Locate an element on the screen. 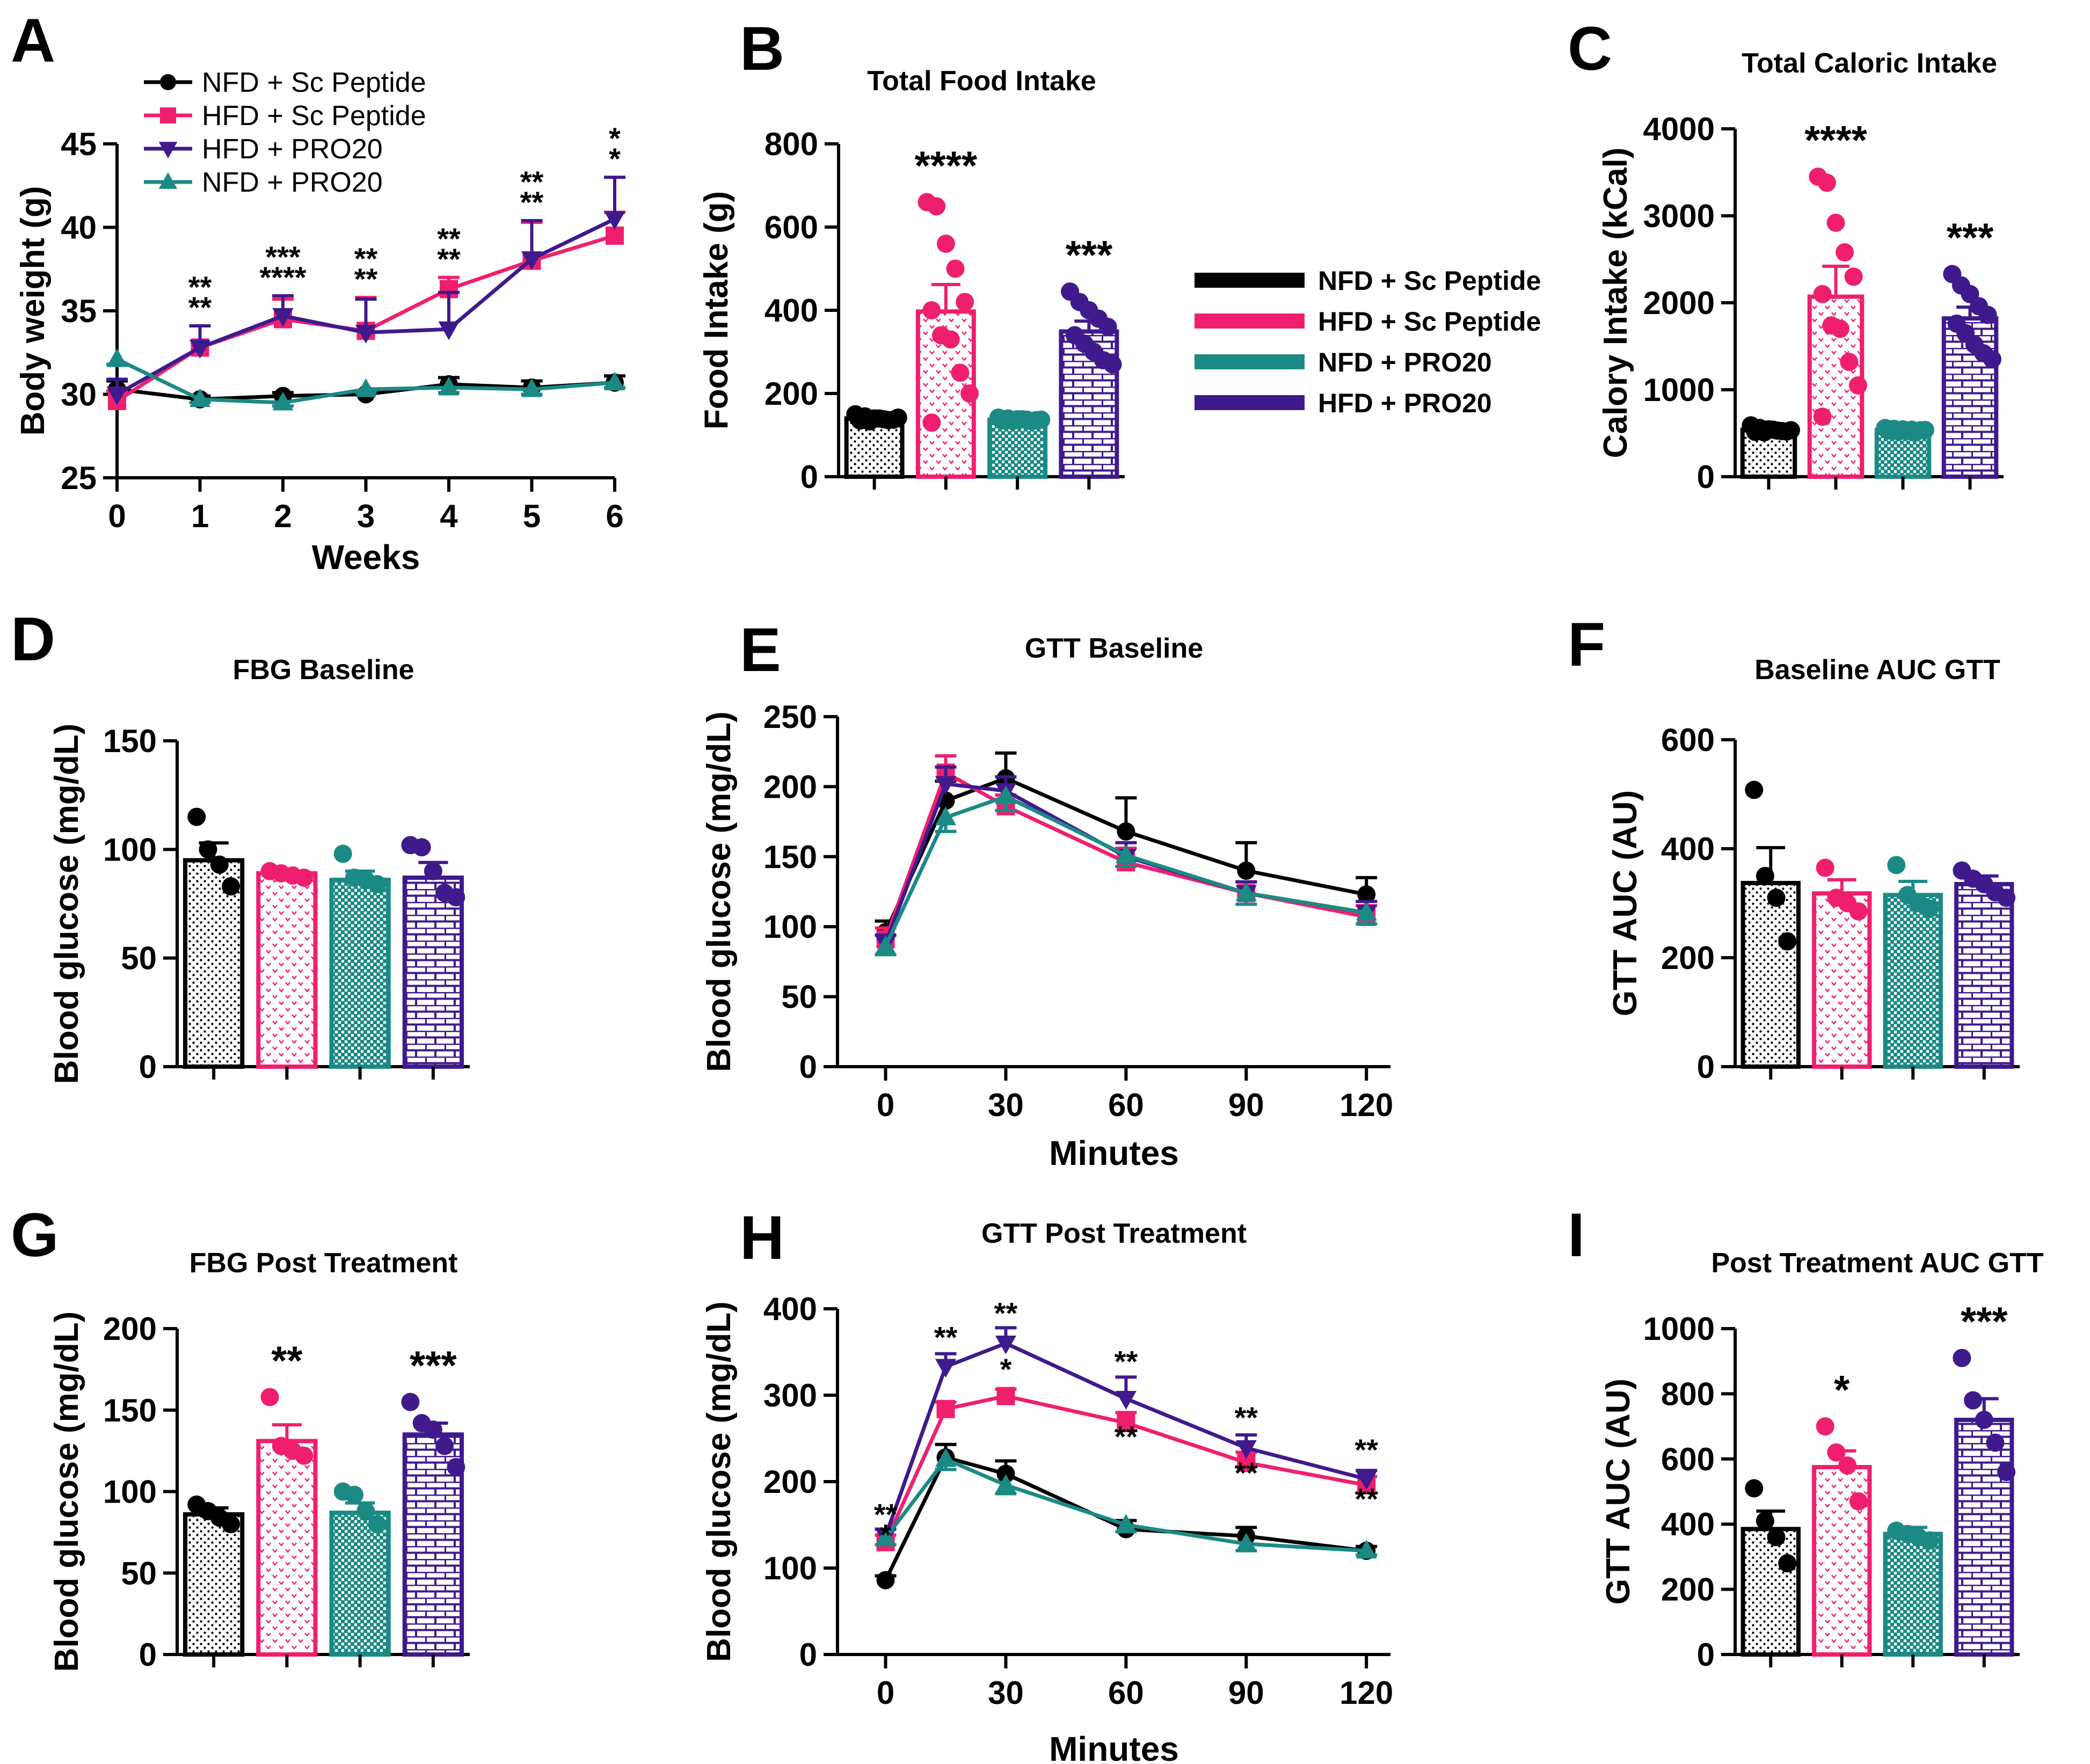  y-tick-label-E: 150 is located at coordinates (790, 857).